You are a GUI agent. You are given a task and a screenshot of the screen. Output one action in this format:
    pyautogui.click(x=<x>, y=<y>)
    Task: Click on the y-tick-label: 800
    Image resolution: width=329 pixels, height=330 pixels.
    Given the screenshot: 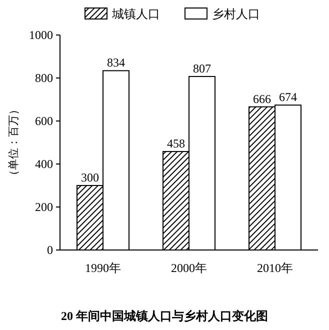 What is the action you would take?
    pyautogui.click(x=44, y=78)
    